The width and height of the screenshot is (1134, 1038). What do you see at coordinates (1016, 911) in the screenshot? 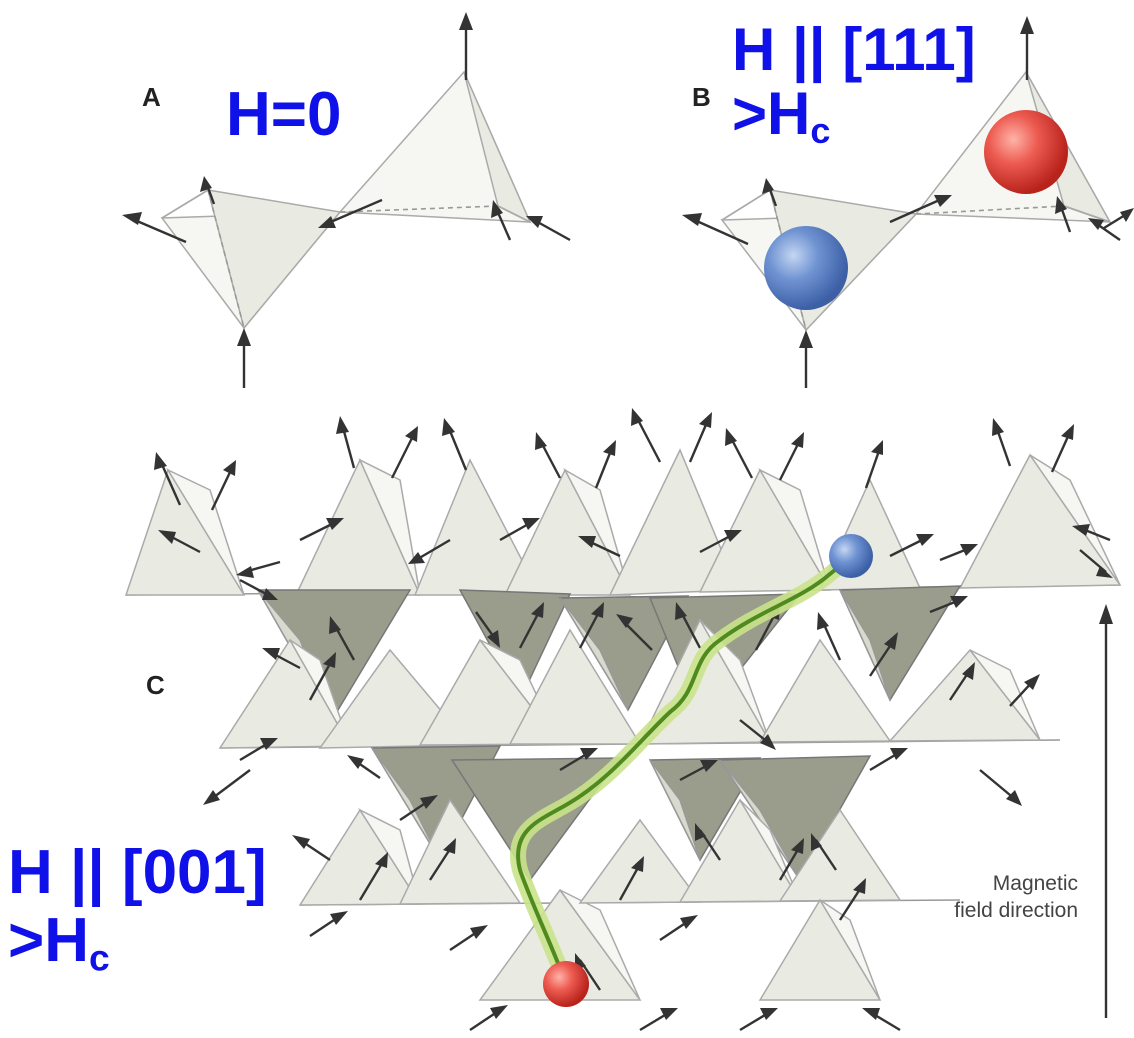
I see `field-direction-line2: field direction` at bounding box center [1016, 911].